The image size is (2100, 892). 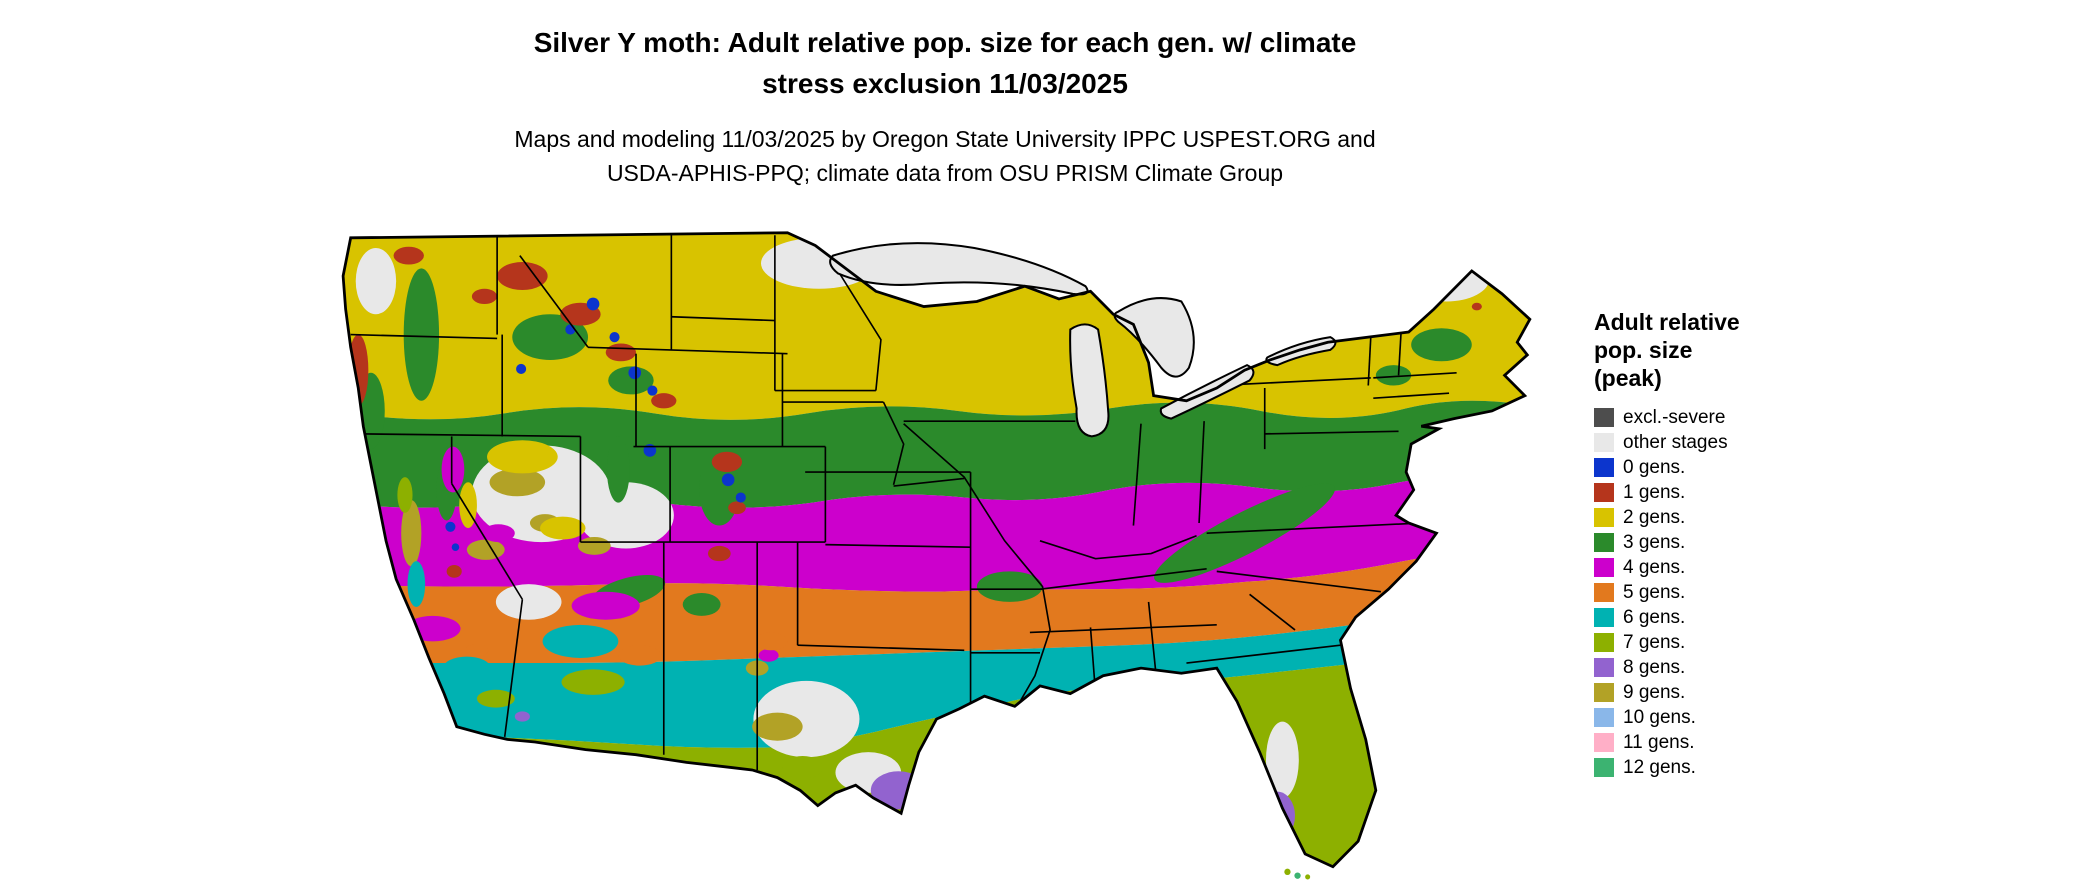 What do you see at coordinates (1154, 337) in the screenshot?
I see `lake-huron` at bounding box center [1154, 337].